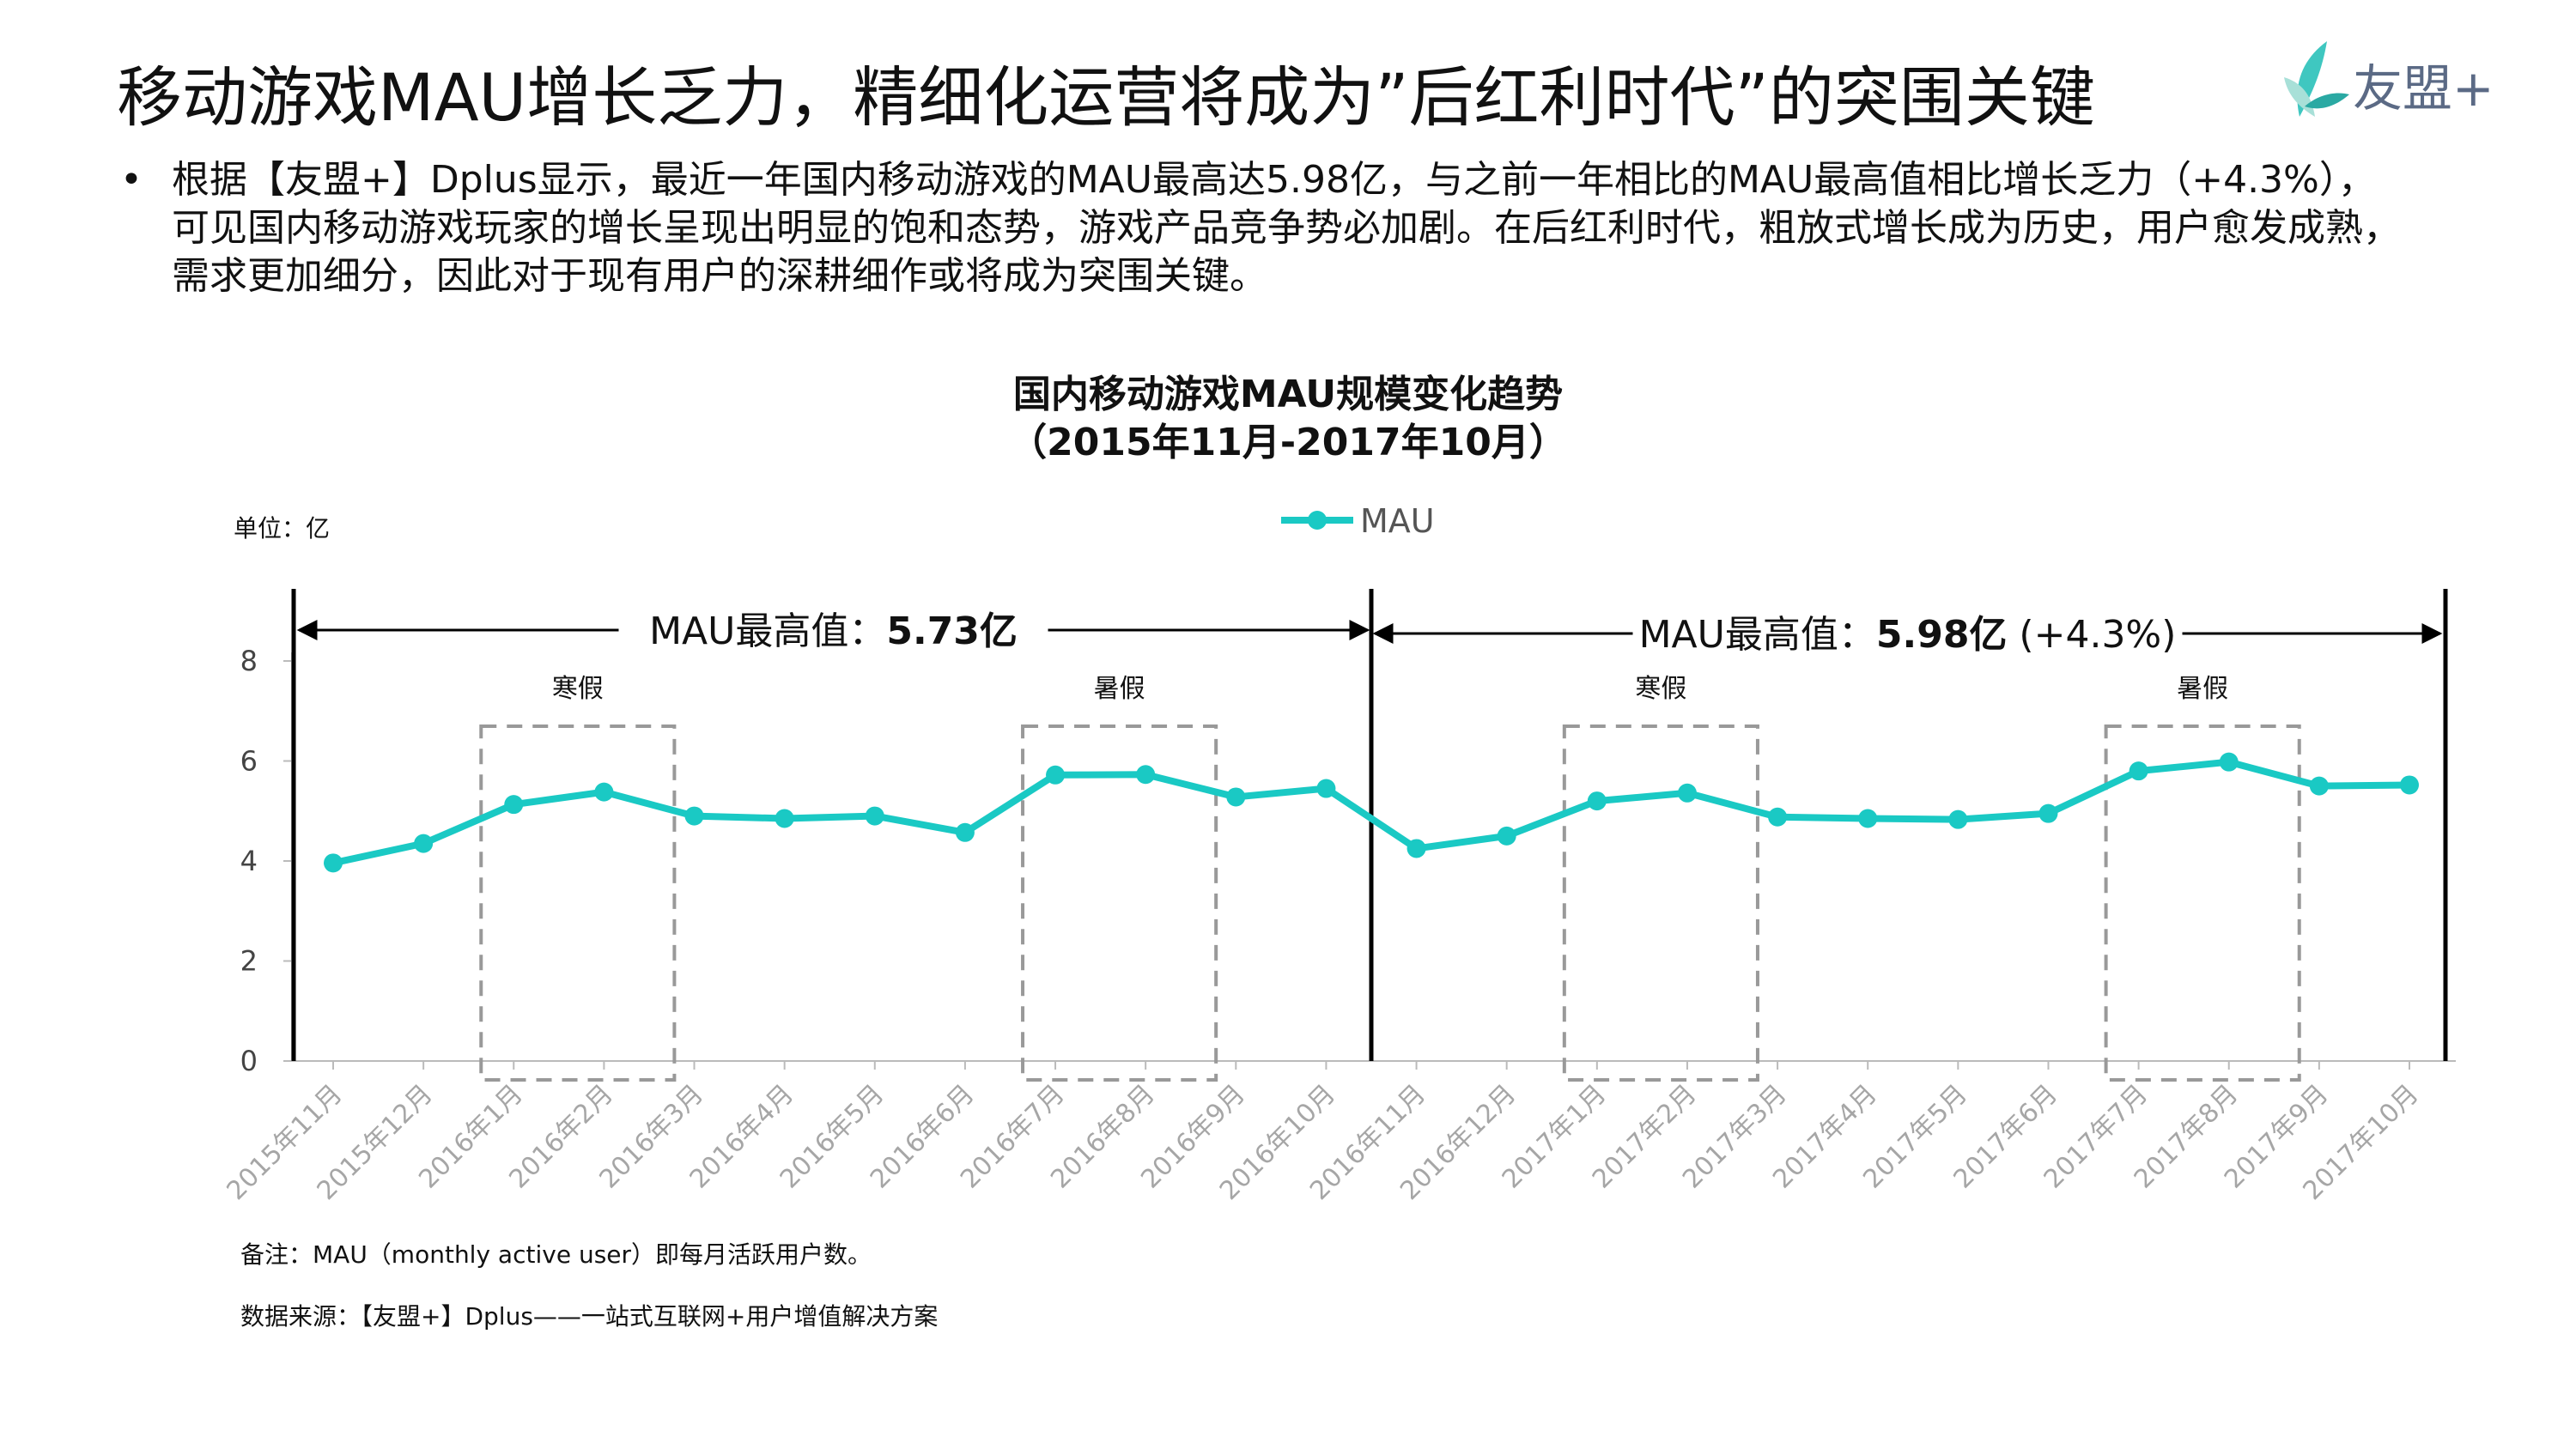 This screenshot has width=2576, height=1449. What do you see at coordinates (1288, 419) in the screenshot?
I see `chart-title: 国内移动游戏MAU规模变化趋势 （2015年11月-2017年10月）` at bounding box center [1288, 419].